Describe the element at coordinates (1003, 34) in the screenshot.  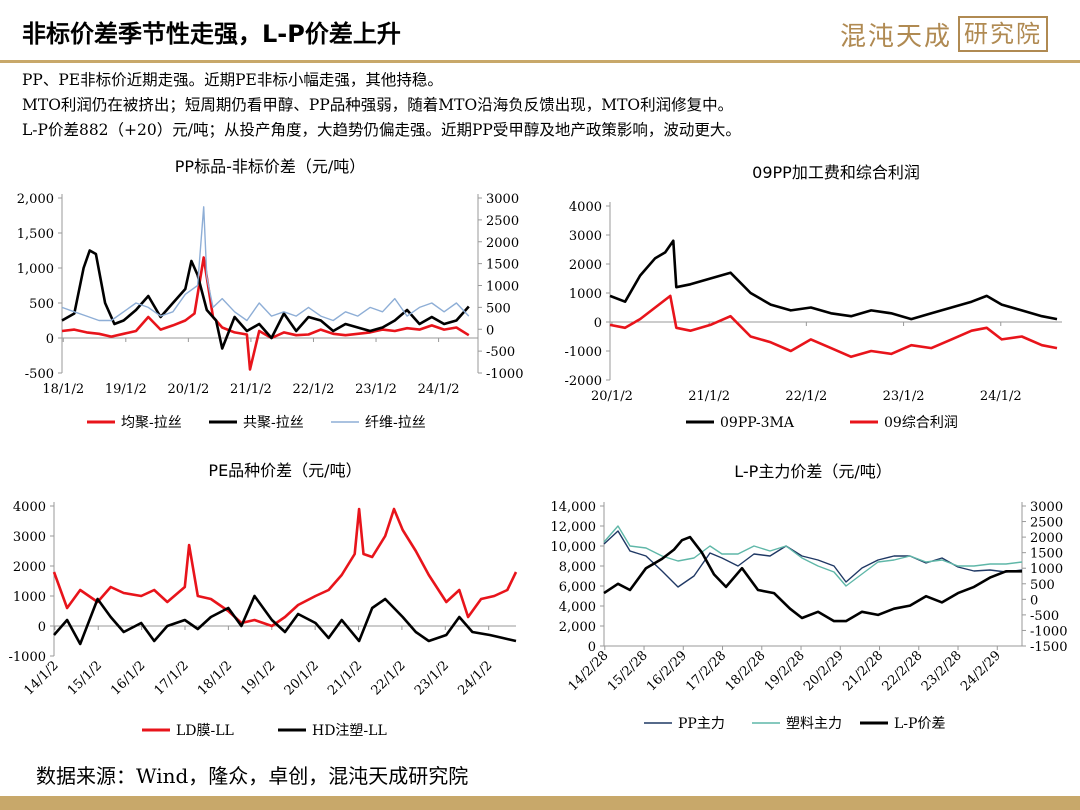
I see `logo-box-text: 研究院` at that location.